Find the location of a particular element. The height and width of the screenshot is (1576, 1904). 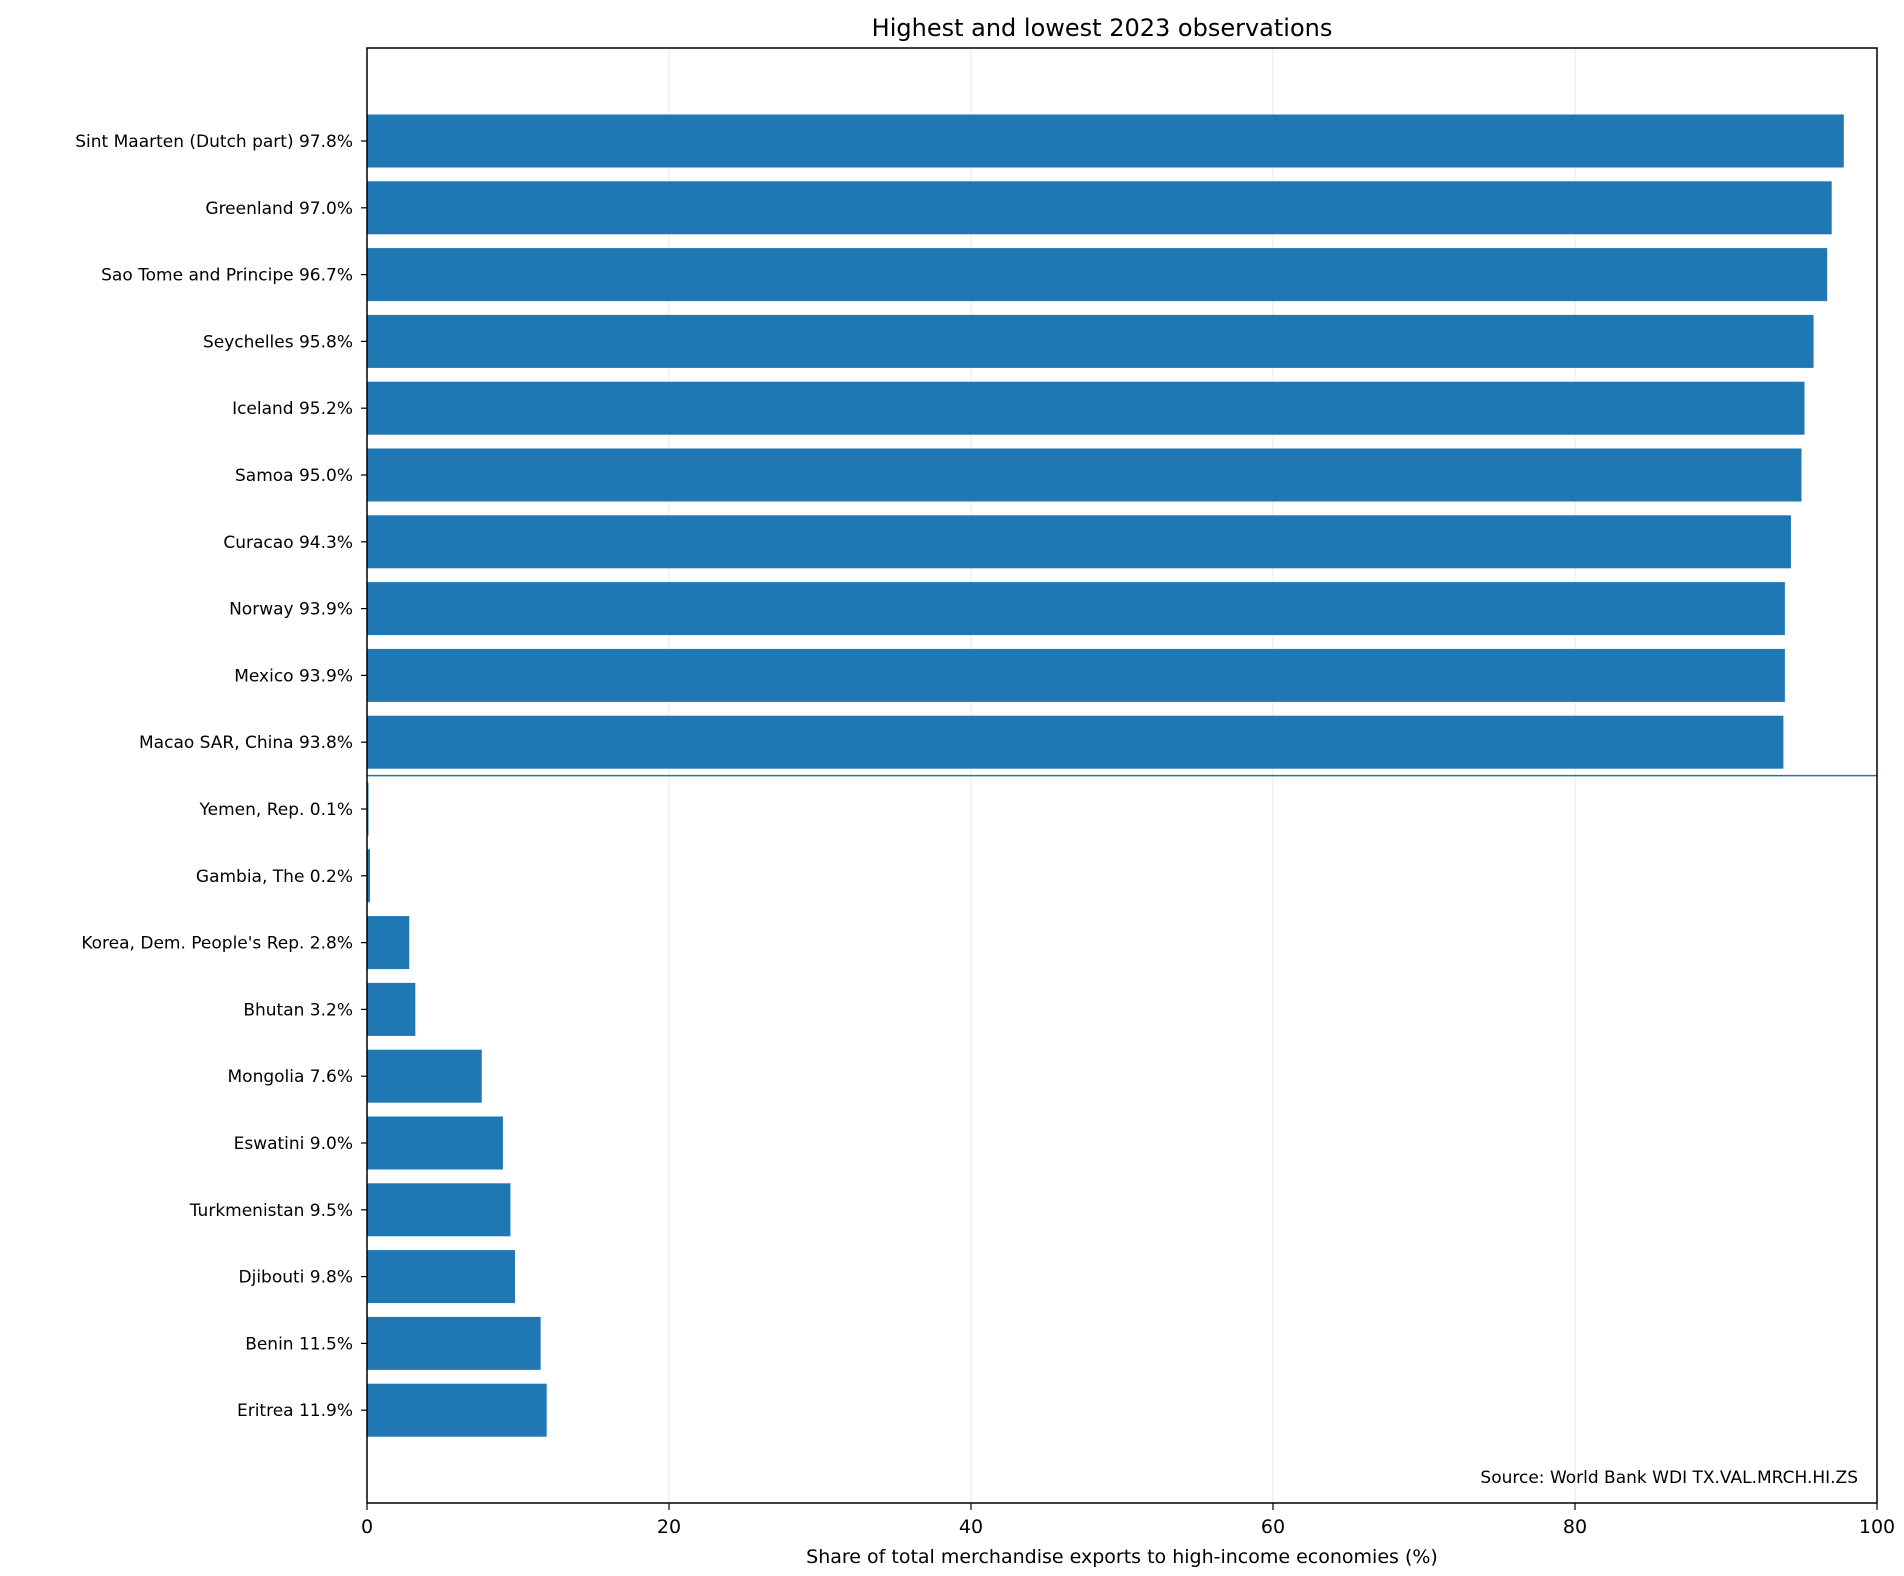

y-tick-label-17: Djibouti 9.8% is located at coordinates (296, 1278).